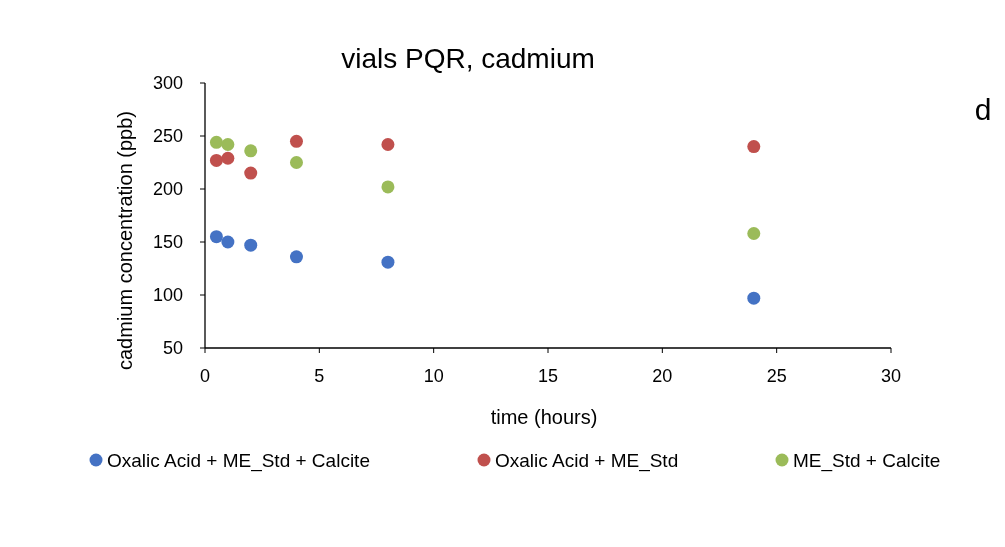  I want to click on y-tick-label: 250, so click(167, 136).